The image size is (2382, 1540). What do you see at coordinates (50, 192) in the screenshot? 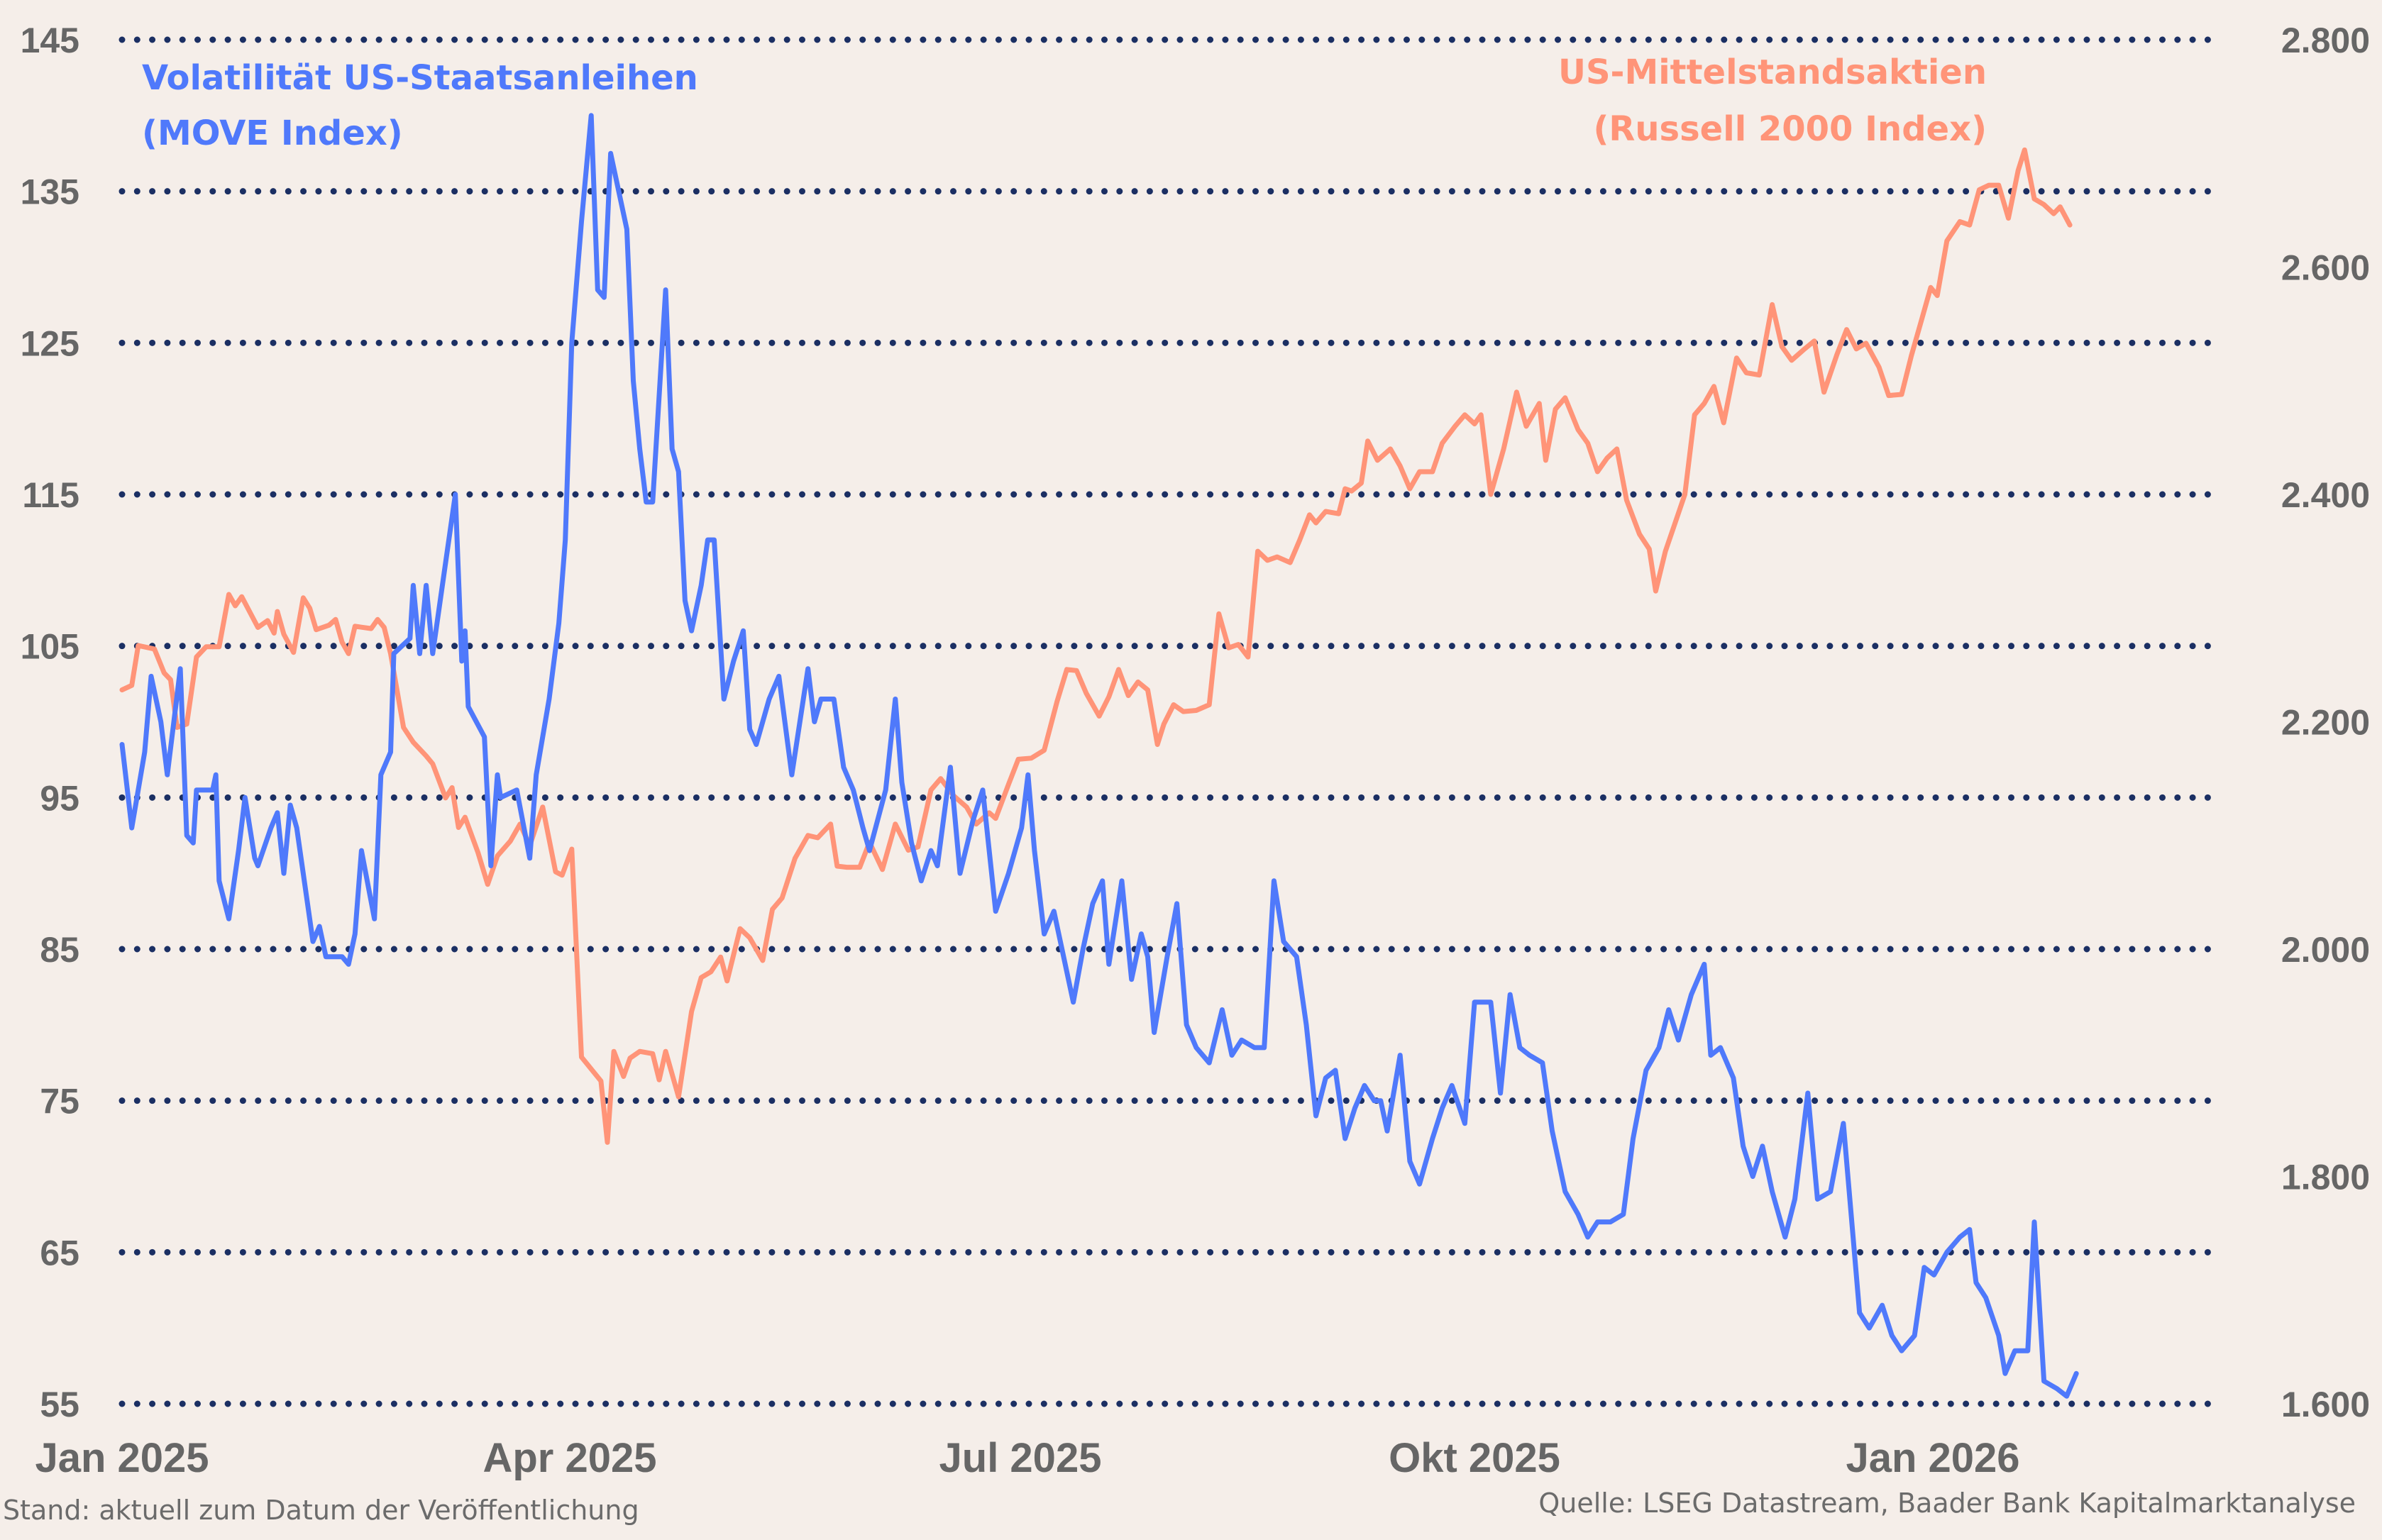
I see `y-left-tick-label: 135` at bounding box center [50, 192].